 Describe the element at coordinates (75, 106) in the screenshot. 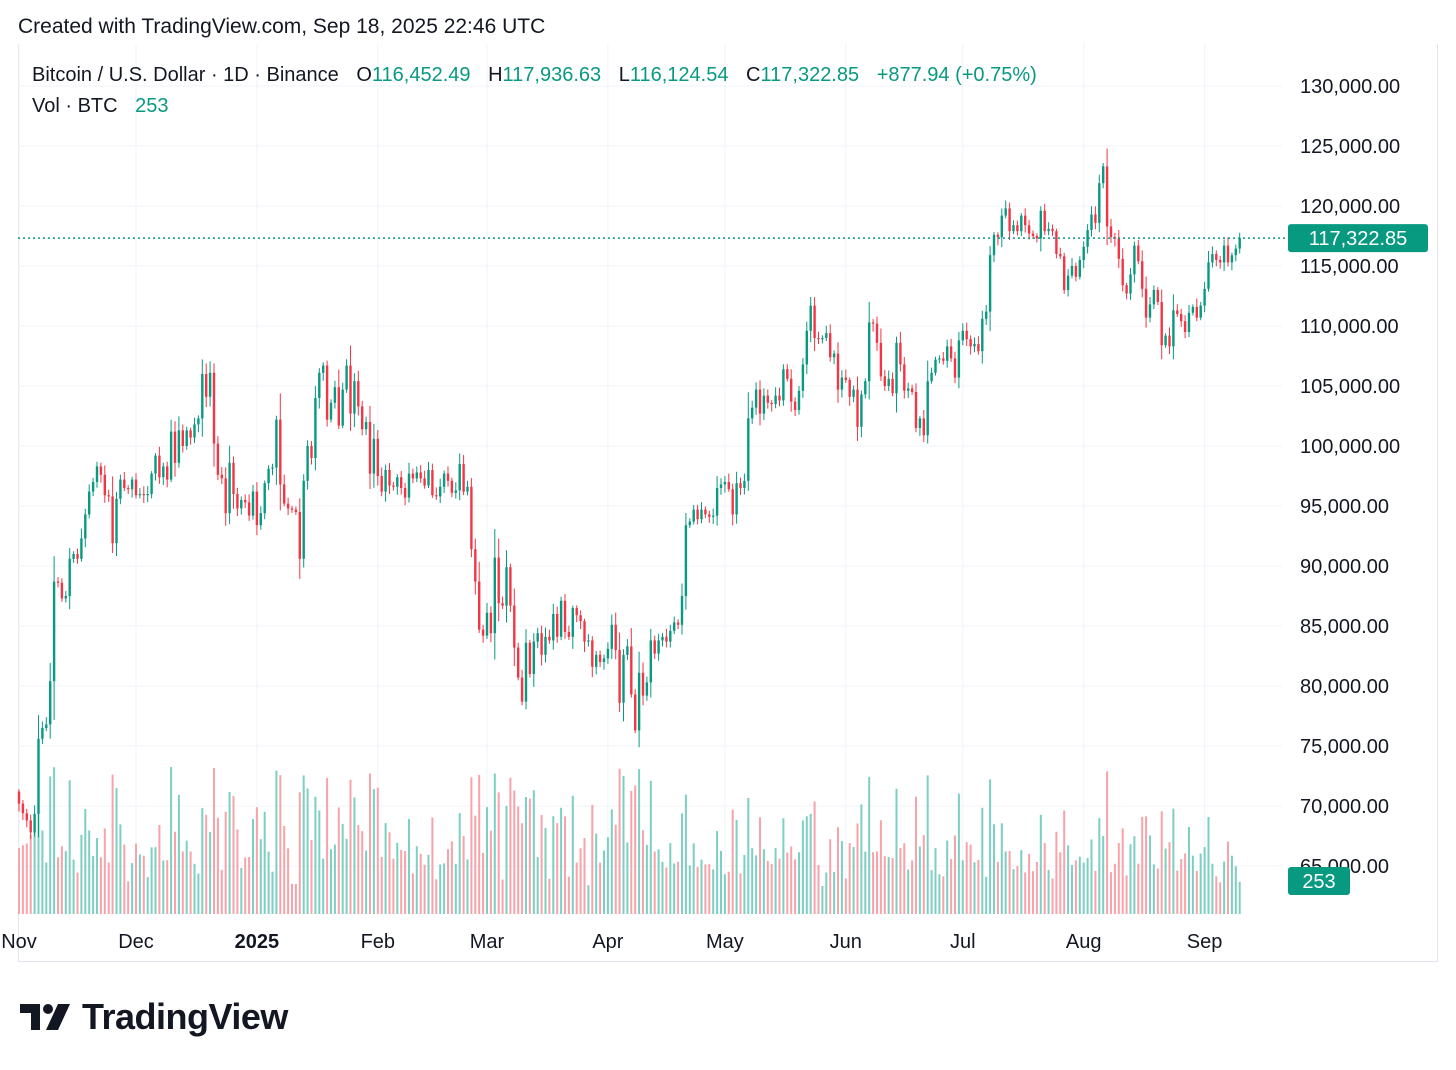

I see `volume-label: Vol · BTC` at that location.